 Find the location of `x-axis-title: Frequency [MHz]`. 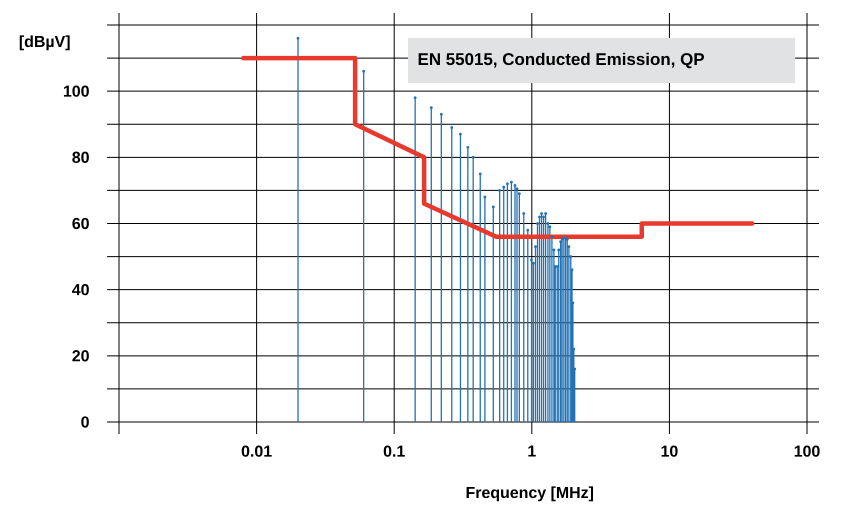

x-axis-title: Frequency [MHz] is located at coordinates (530, 494).